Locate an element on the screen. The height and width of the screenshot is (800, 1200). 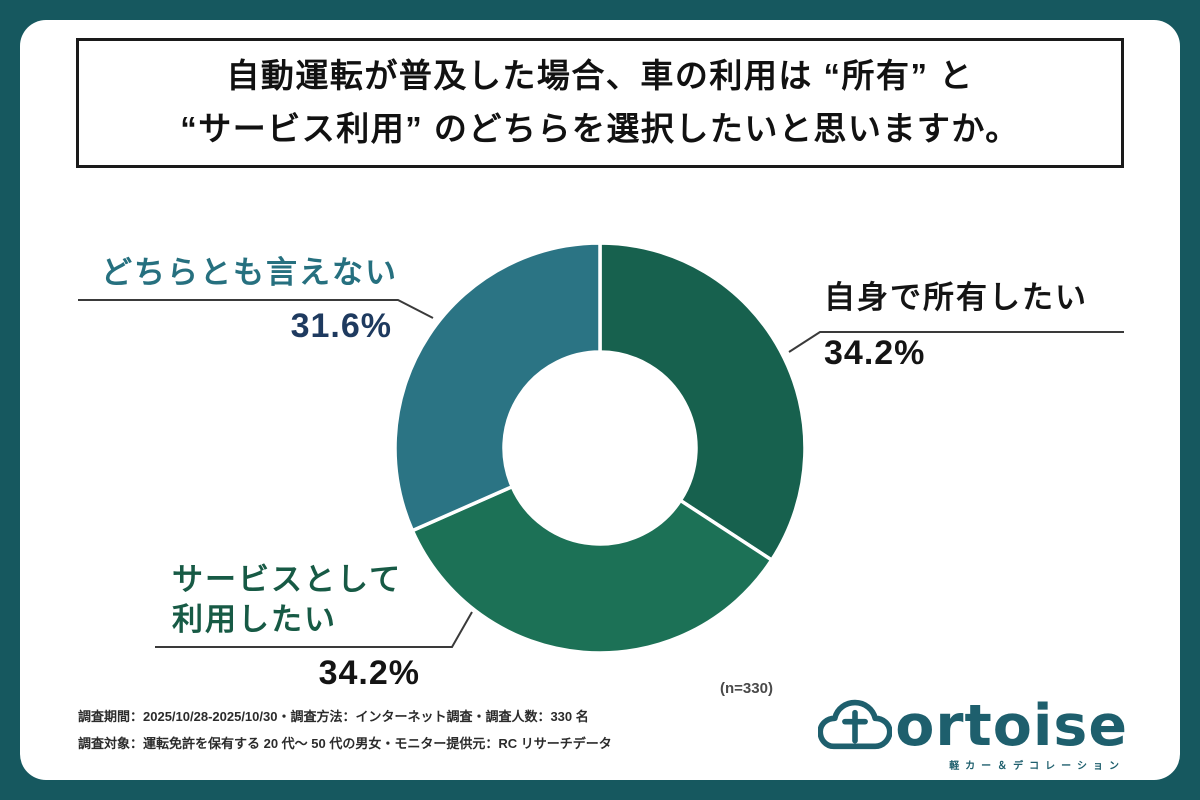
callout-own: 自身で所有したい 34.2% is located at coordinates (984, 325).